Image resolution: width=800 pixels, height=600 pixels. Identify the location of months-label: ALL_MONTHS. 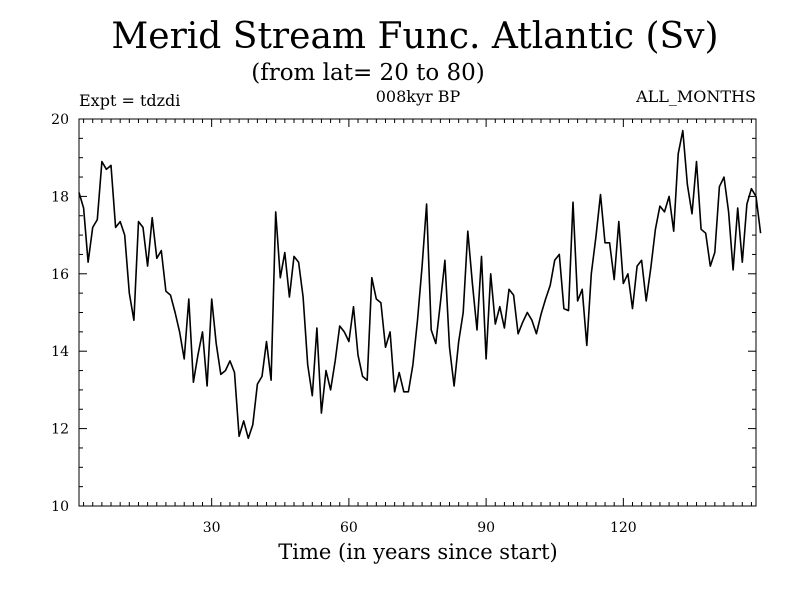
(696, 96).